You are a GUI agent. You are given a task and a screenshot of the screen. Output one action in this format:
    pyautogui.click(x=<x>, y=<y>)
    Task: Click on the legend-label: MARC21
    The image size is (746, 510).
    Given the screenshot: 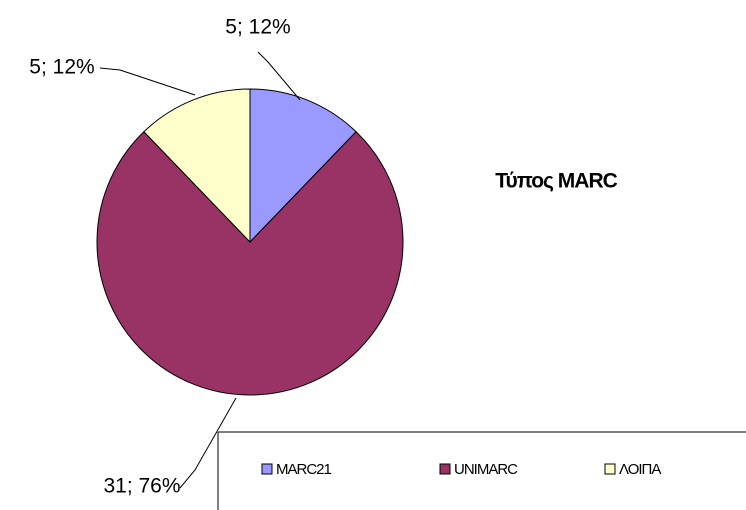 What is the action you would take?
    pyautogui.click(x=304, y=469)
    